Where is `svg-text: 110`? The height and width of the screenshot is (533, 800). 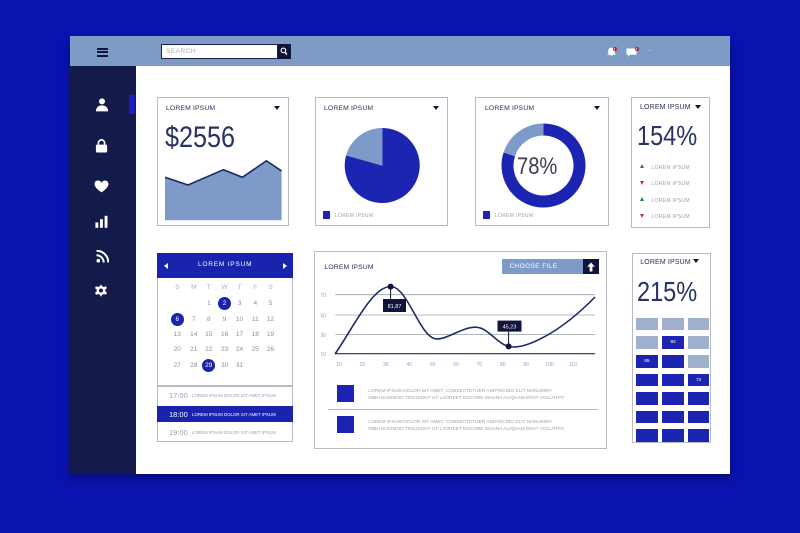 svg-text: 110 is located at coordinates (573, 365).